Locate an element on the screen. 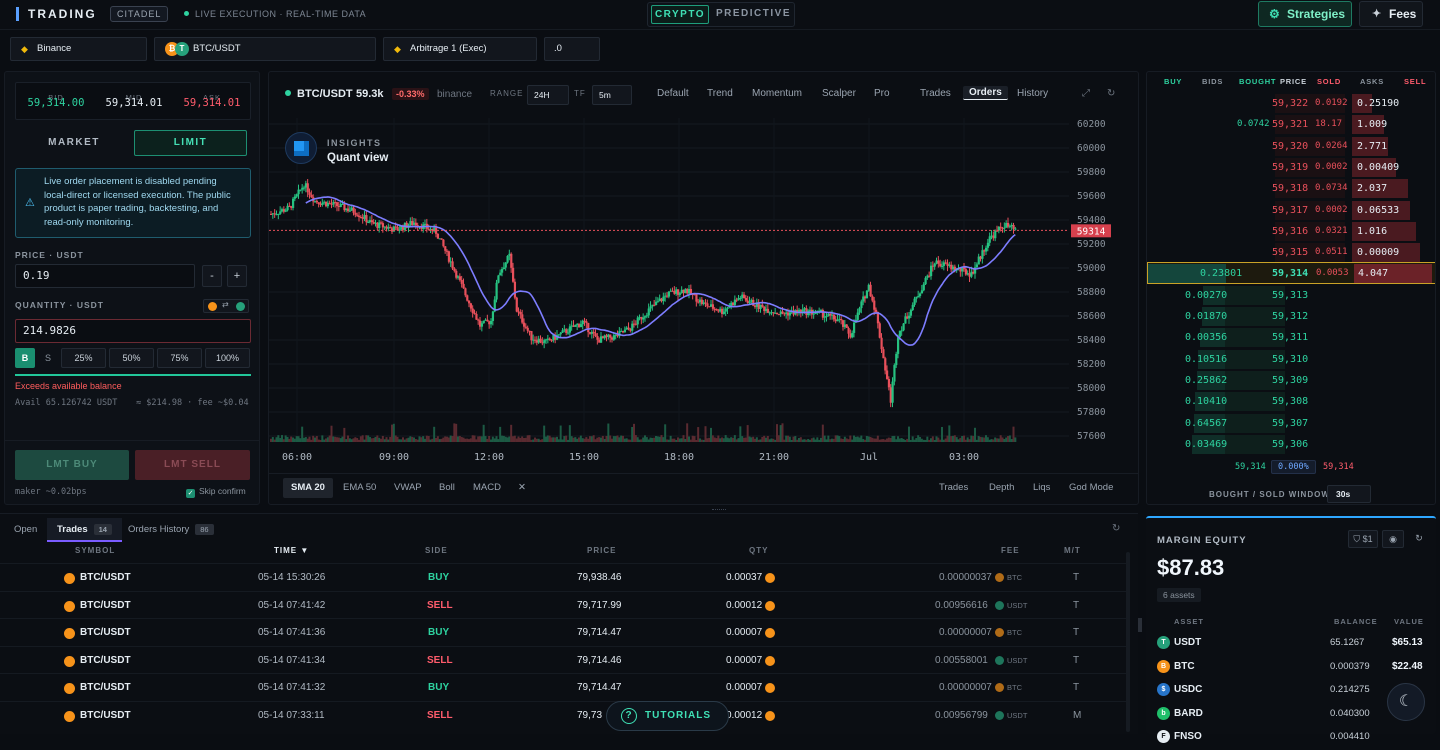 The width and height of the screenshot is (1440, 750). preset-default: Default is located at coordinates (673, 93).